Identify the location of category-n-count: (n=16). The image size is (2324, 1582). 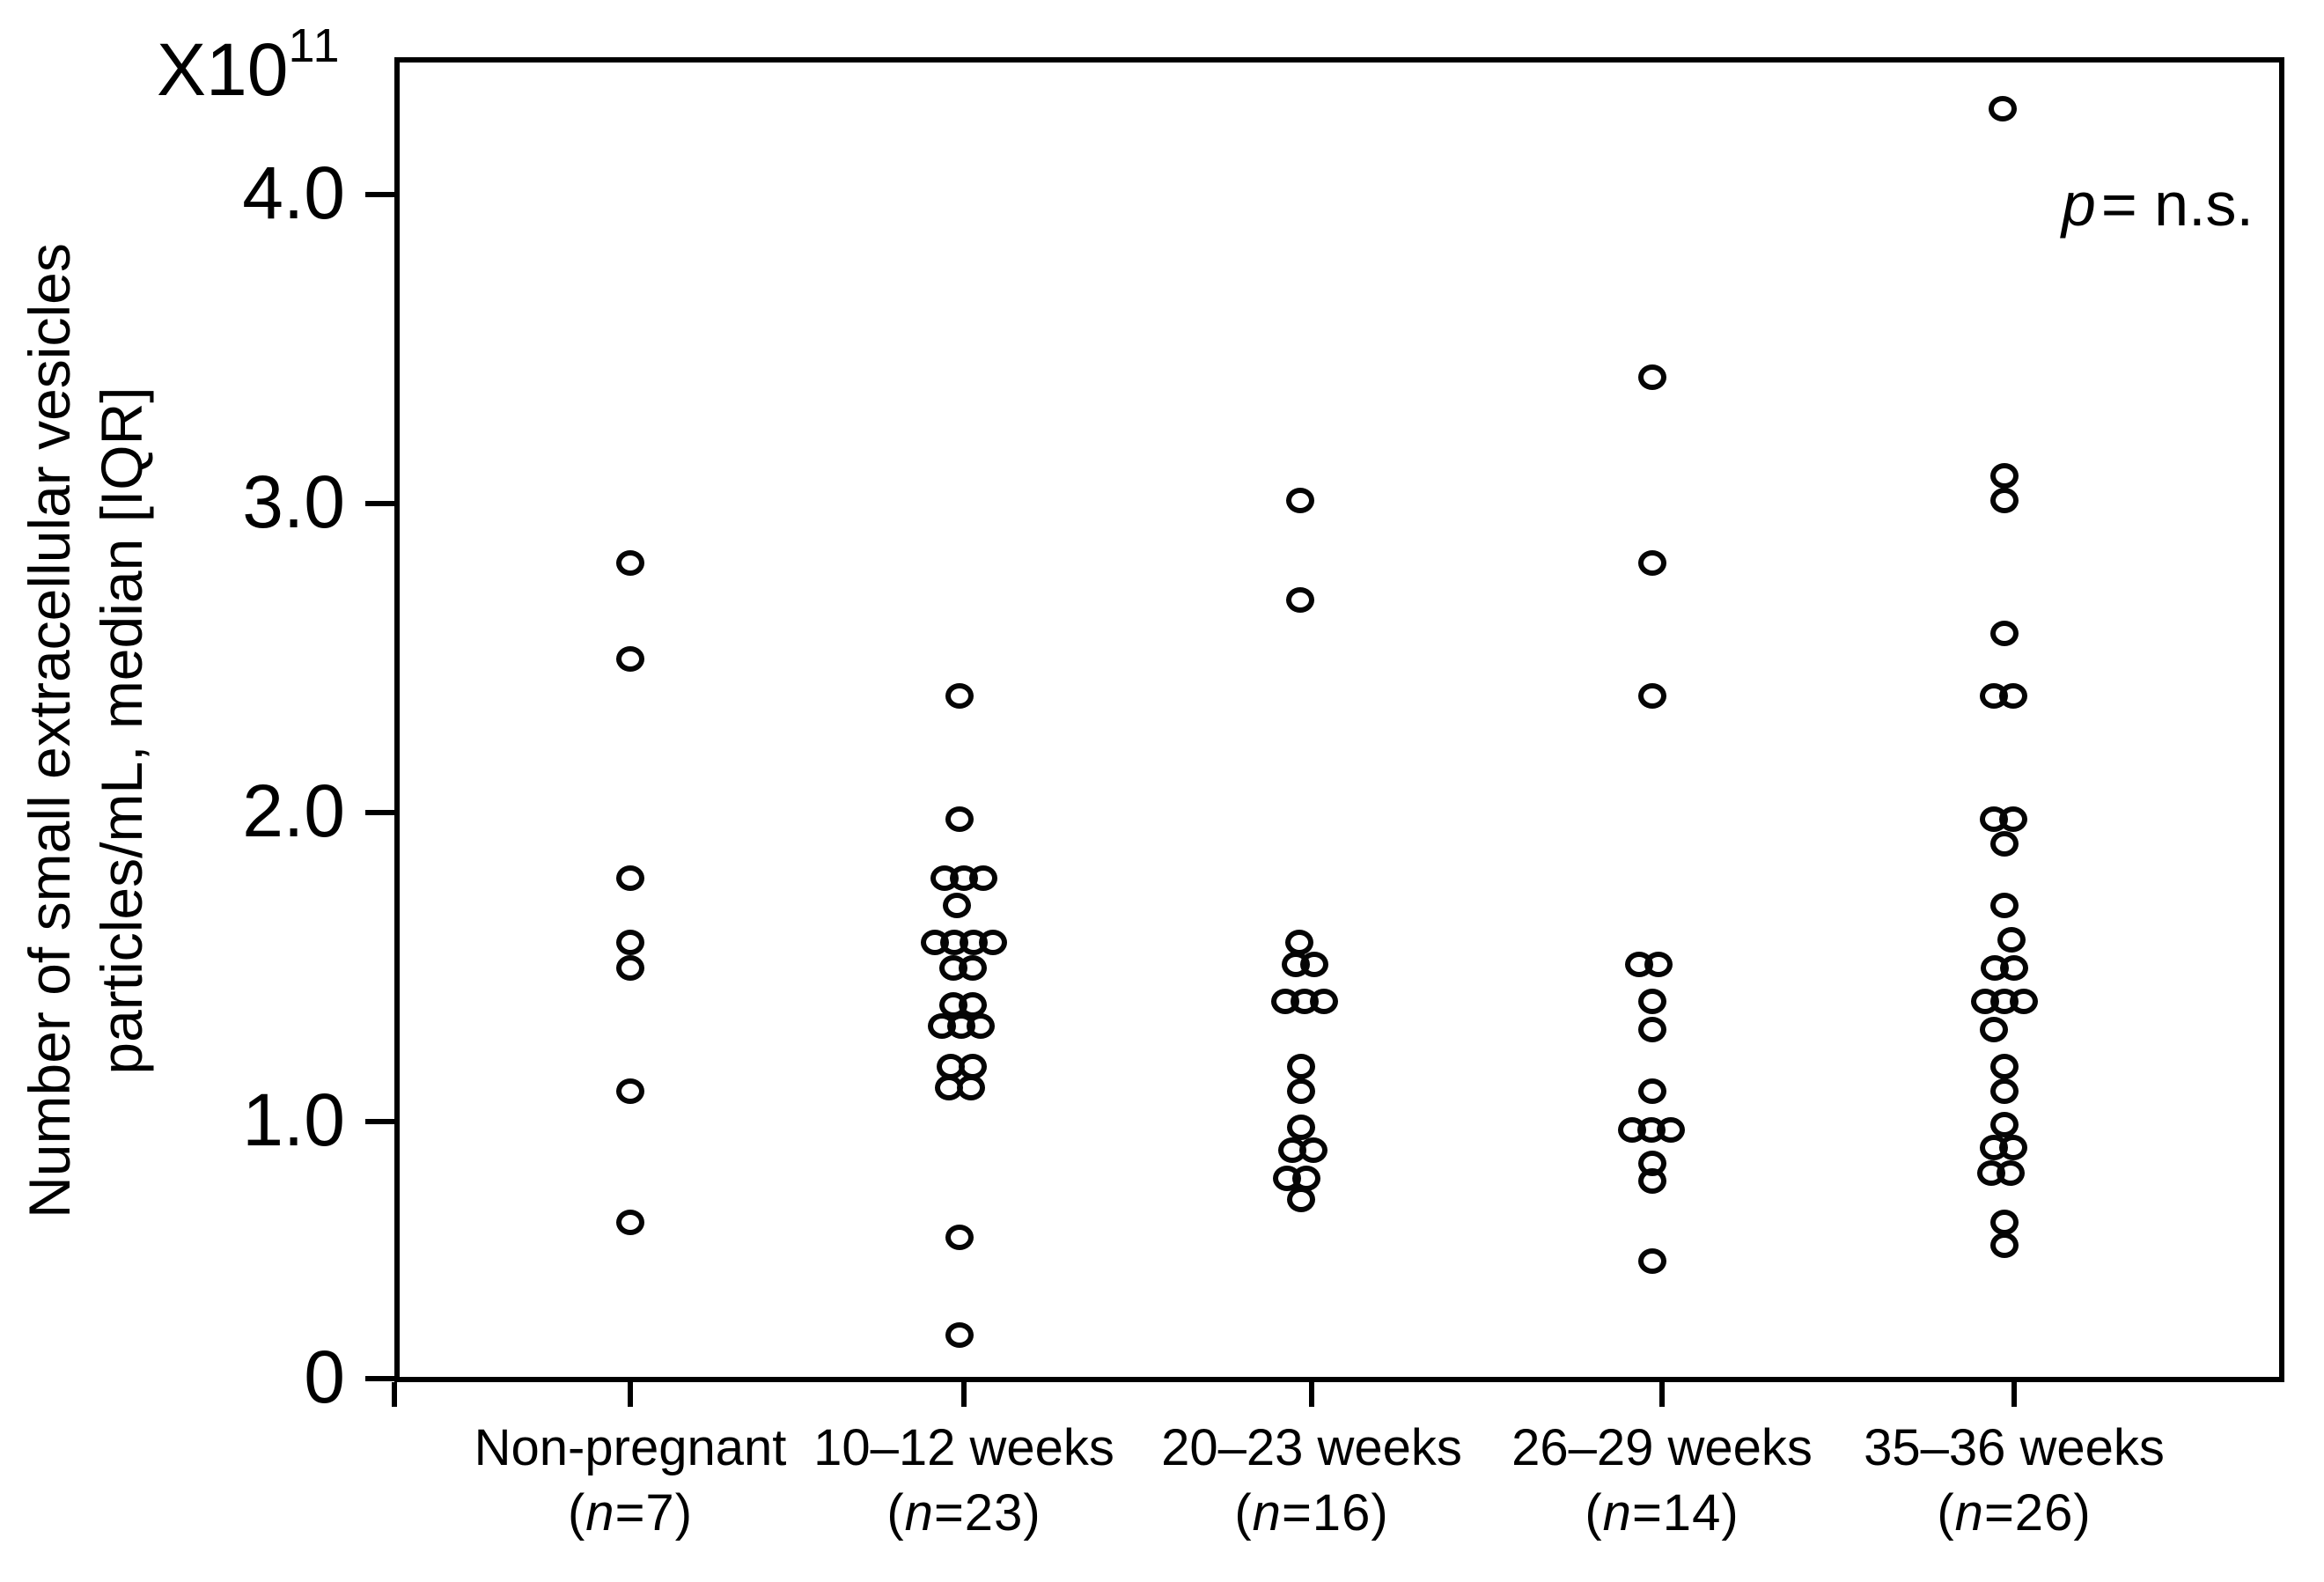
(1311, 1513).